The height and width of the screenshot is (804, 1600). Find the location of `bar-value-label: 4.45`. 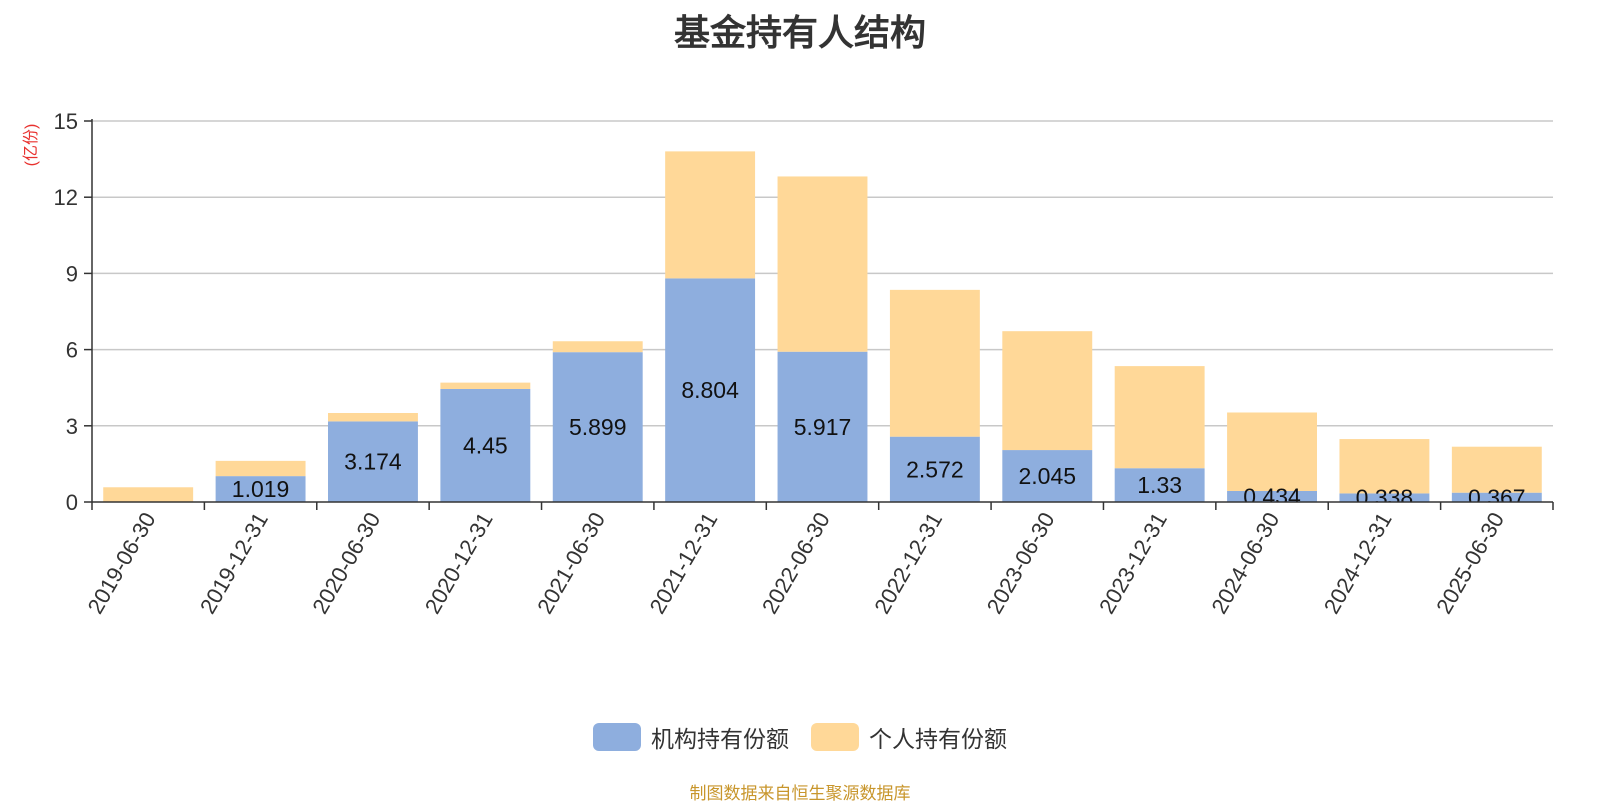

bar-value-label: 4.45 is located at coordinates (485, 445).